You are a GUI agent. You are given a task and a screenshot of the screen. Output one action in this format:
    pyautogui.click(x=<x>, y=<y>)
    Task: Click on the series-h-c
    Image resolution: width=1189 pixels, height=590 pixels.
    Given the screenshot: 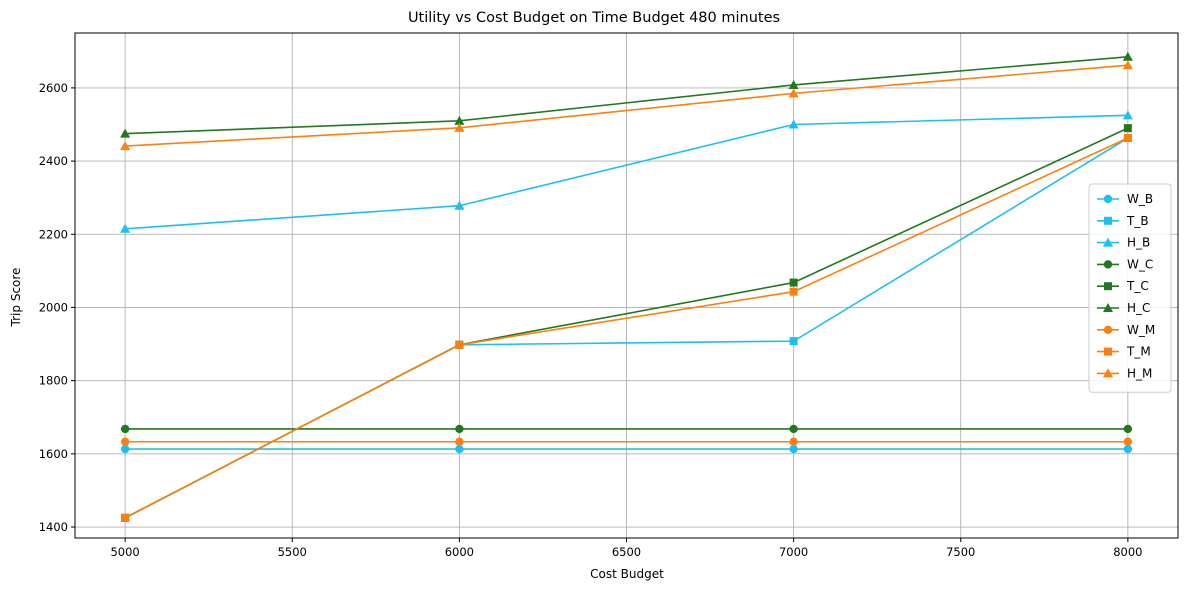 What is the action you would take?
    pyautogui.click(x=626, y=94)
    